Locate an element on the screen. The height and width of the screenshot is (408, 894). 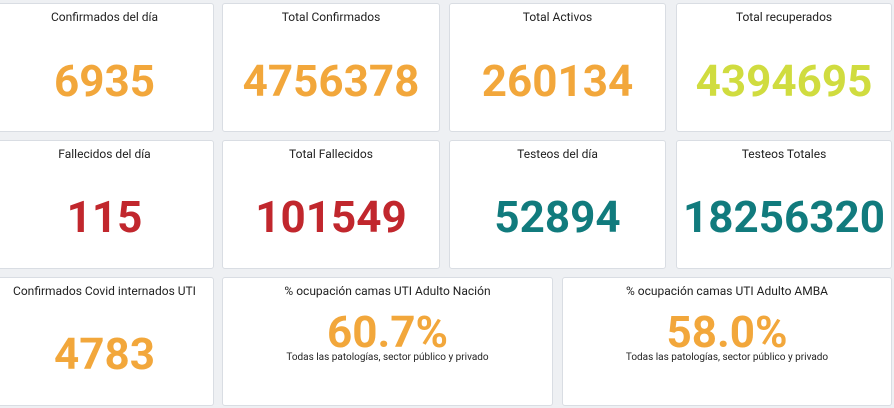
stat-card: Total Fallecidos 101549 is located at coordinates (331, 204).